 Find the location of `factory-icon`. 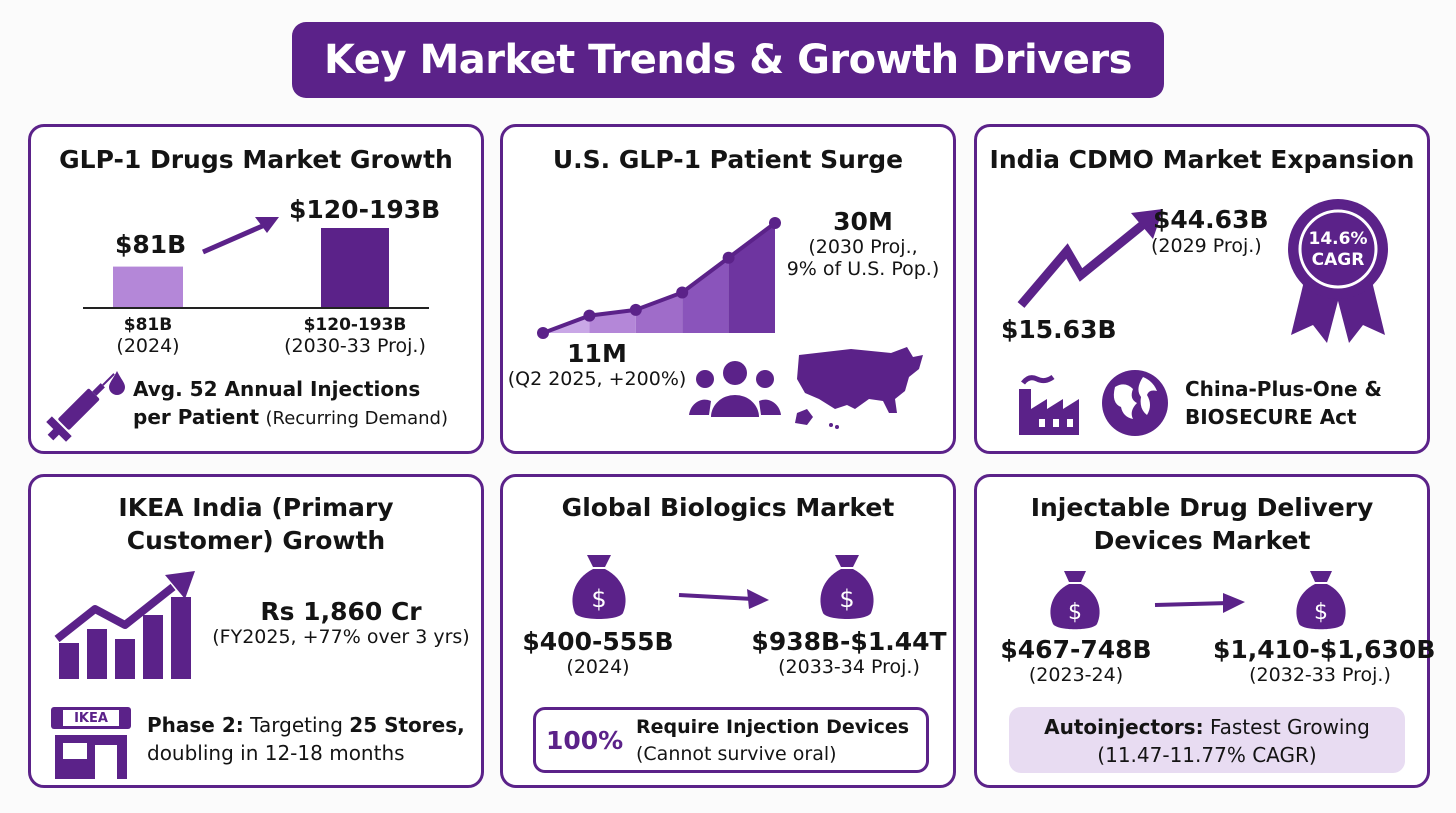

factory-icon is located at coordinates (1049, 404).